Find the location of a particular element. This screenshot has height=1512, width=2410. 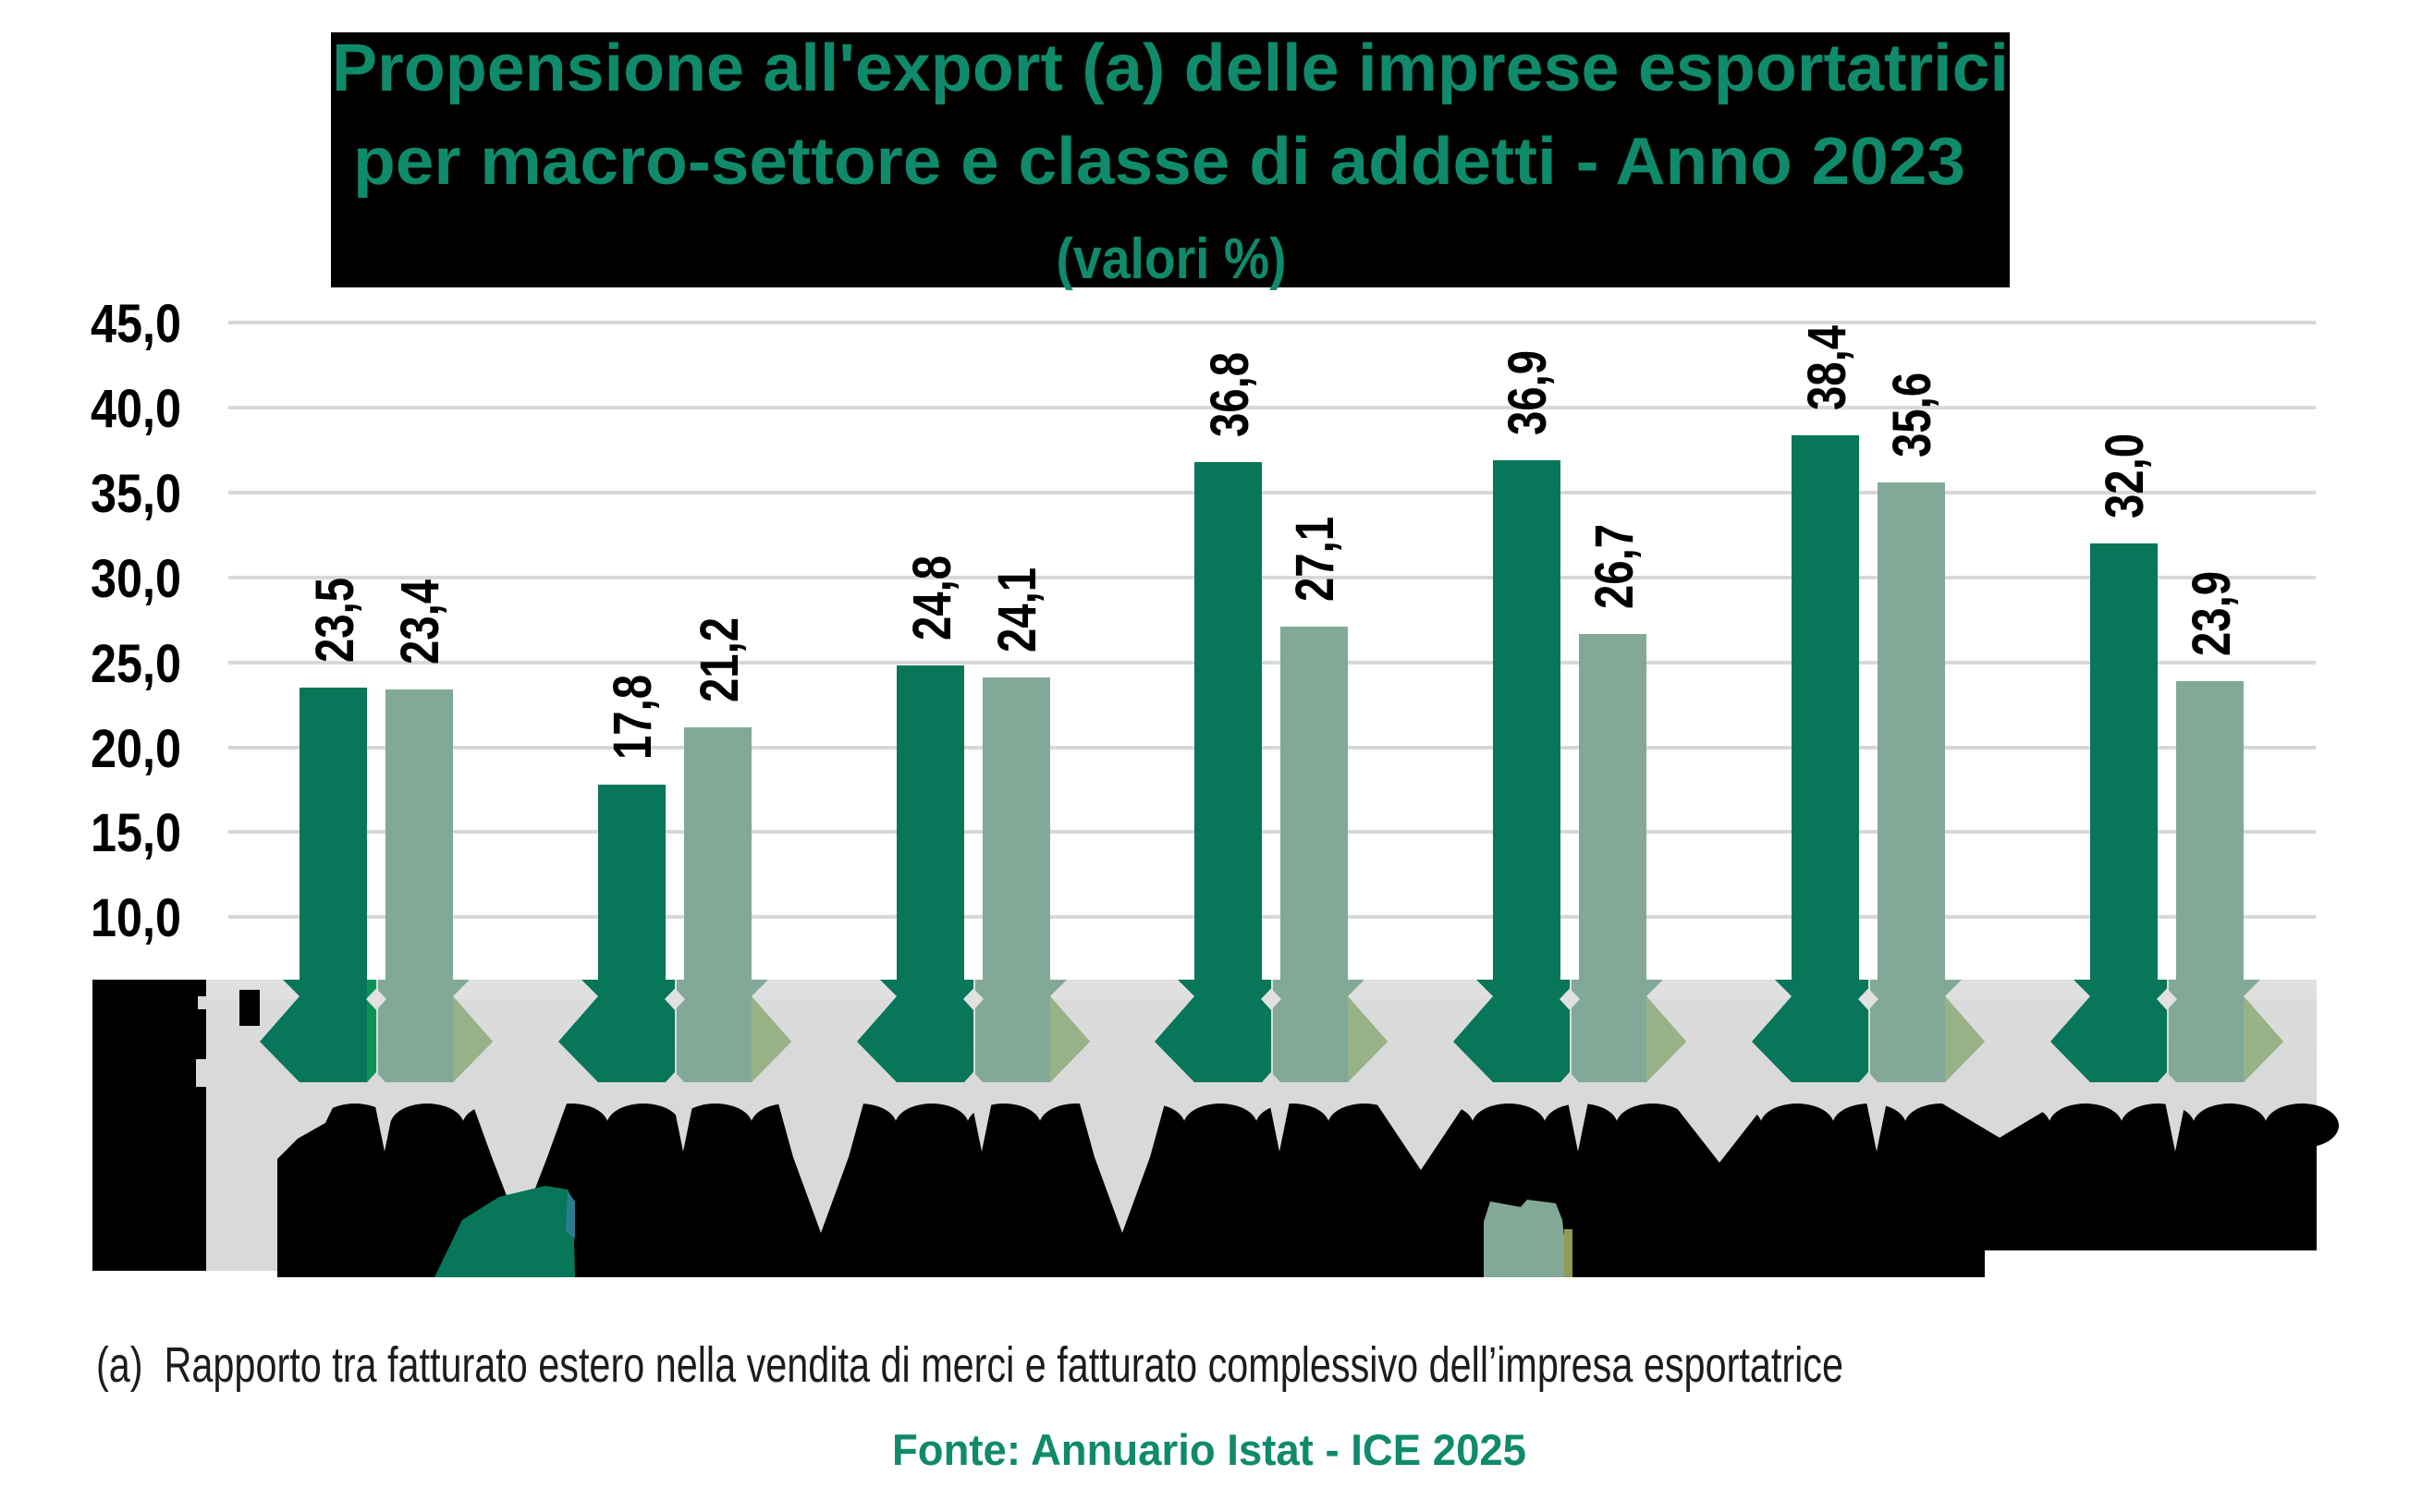

svg-text: 23,4 is located at coordinates (420, 622).